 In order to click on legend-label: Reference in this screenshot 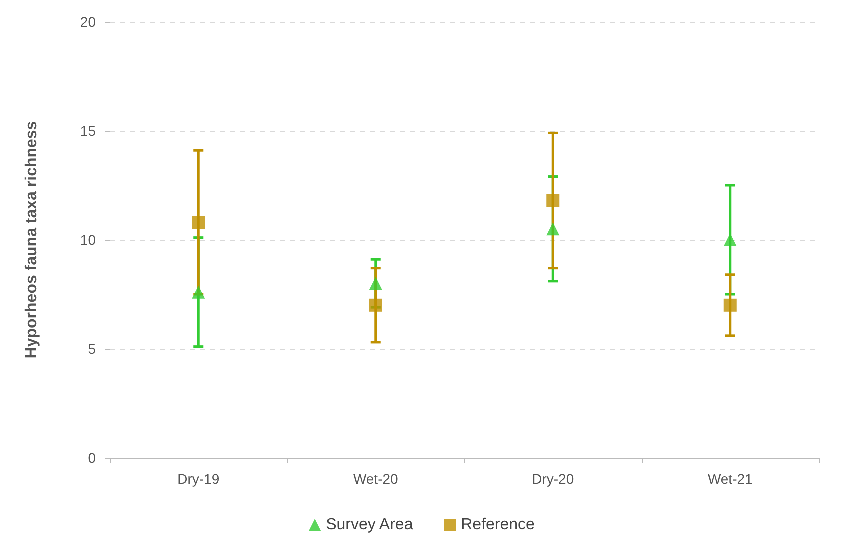, I will do `click(498, 525)`.